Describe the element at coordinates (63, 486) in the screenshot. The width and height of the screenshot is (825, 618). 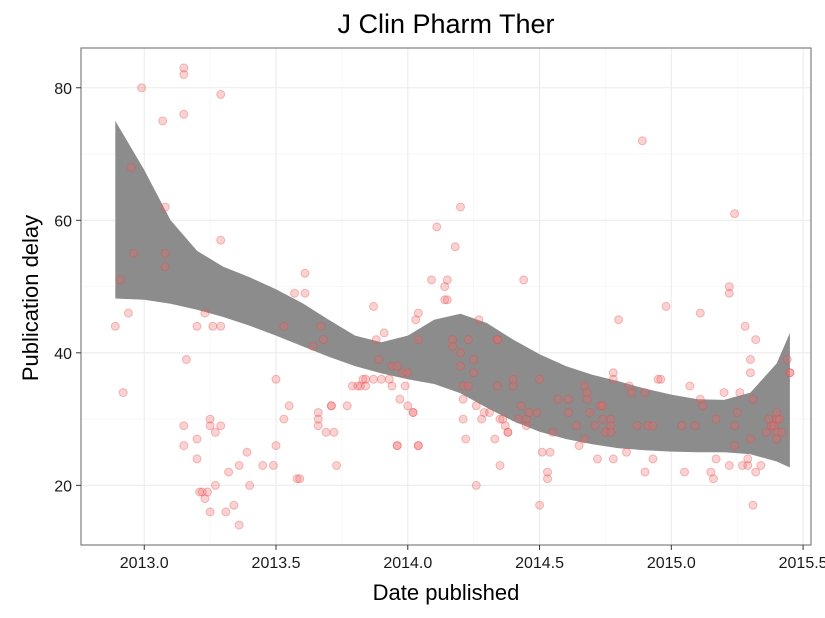
I see `y-tick-label: 20` at that location.